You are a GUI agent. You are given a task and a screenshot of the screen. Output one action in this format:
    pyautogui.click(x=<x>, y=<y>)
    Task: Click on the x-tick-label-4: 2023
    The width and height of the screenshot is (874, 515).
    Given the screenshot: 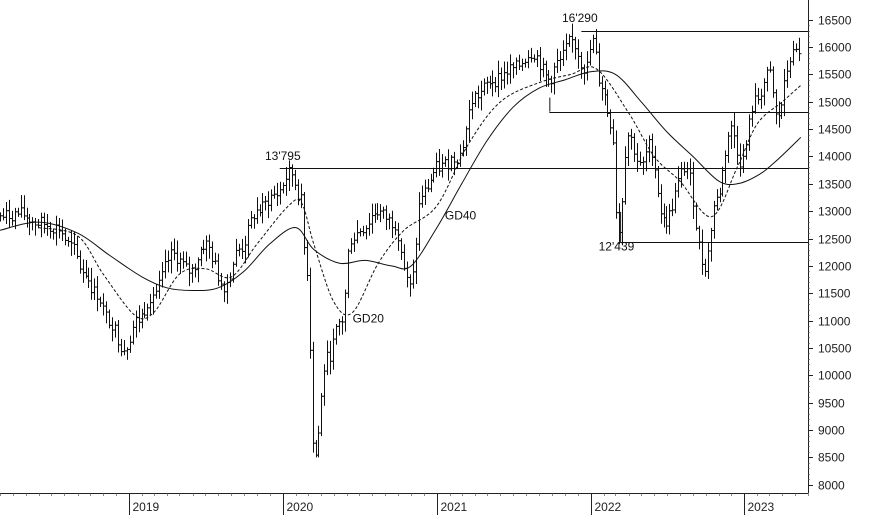 What is the action you would take?
    pyautogui.click(x=761, y=507)
    